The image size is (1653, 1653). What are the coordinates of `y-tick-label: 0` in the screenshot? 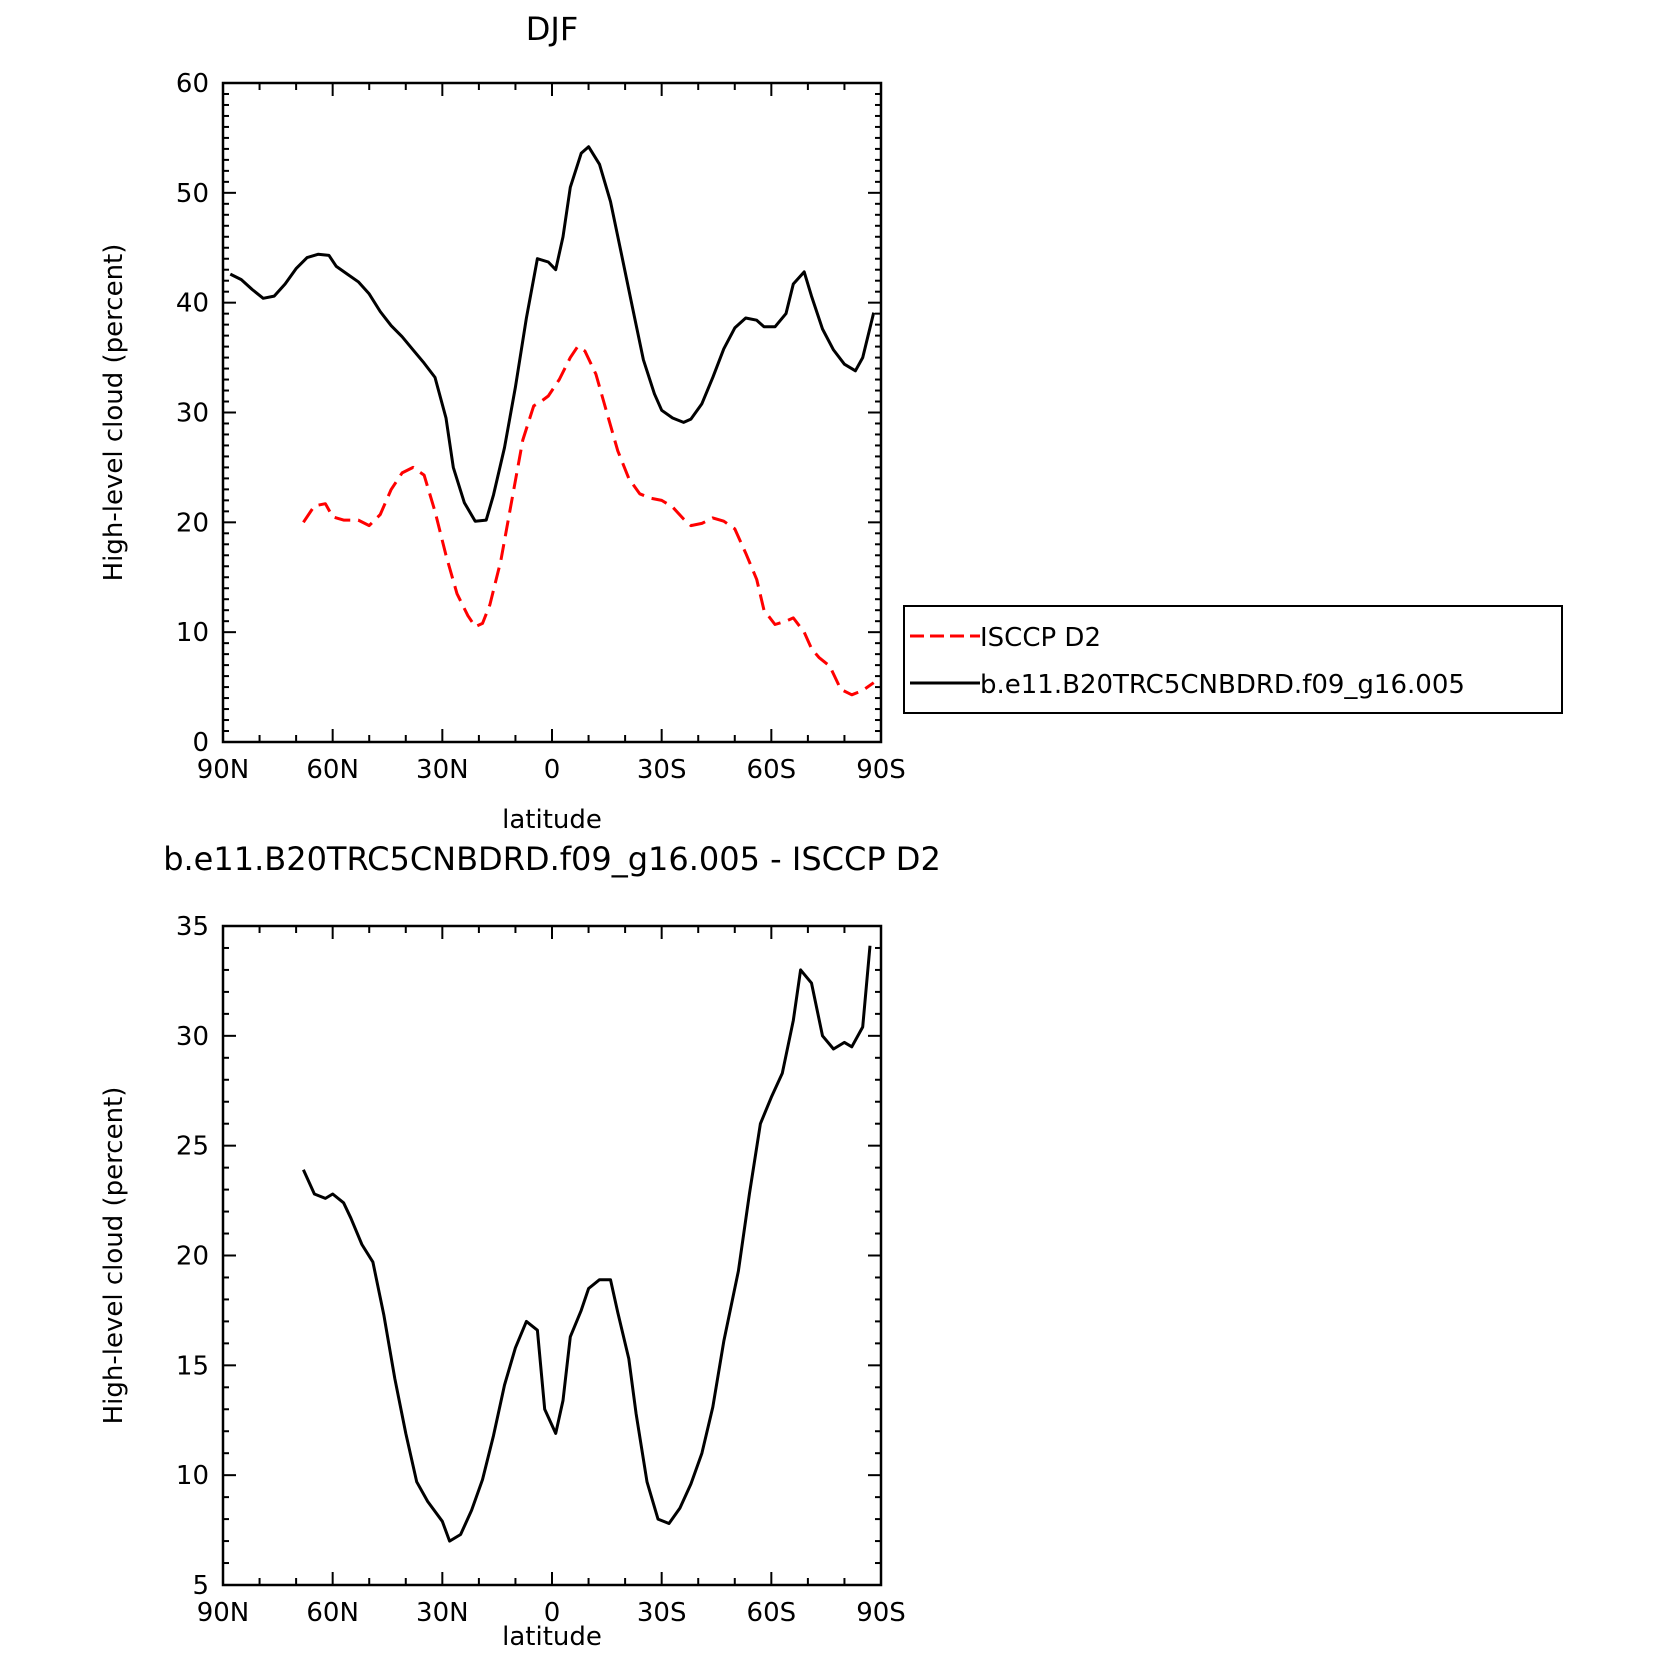 It's located at (200, 743).